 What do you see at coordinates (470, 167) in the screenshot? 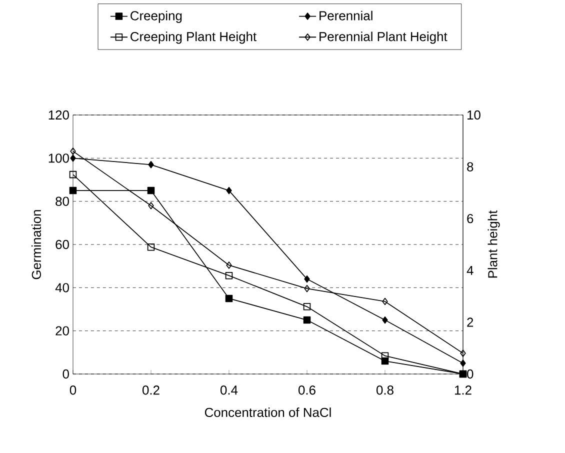
I see `y2-tick-label: 8` at bounding box center [470, 167].